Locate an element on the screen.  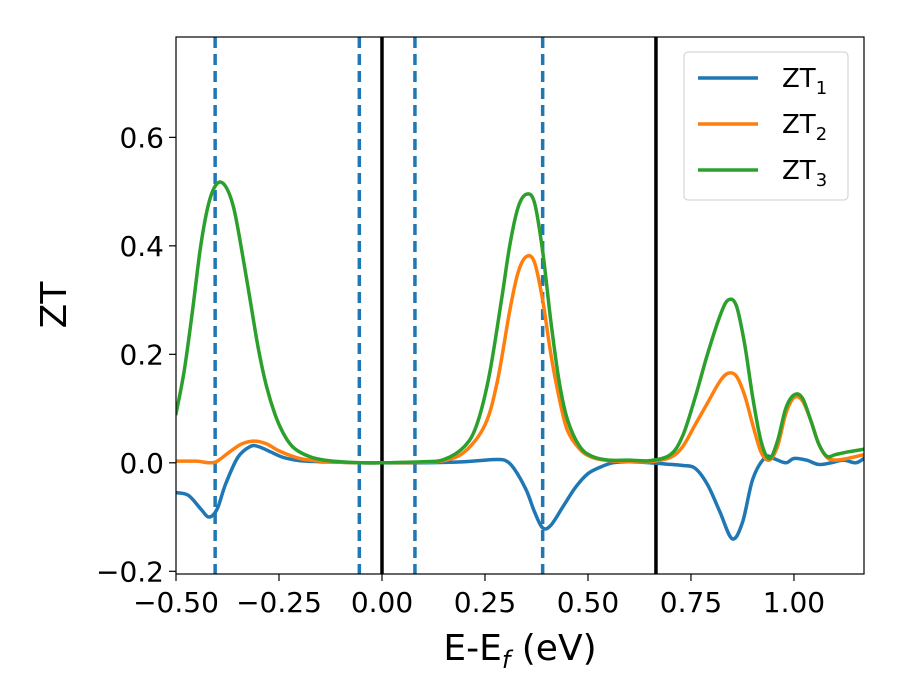
x-axis-label: E-Ef (eV) is located at coordinates (519, 651).